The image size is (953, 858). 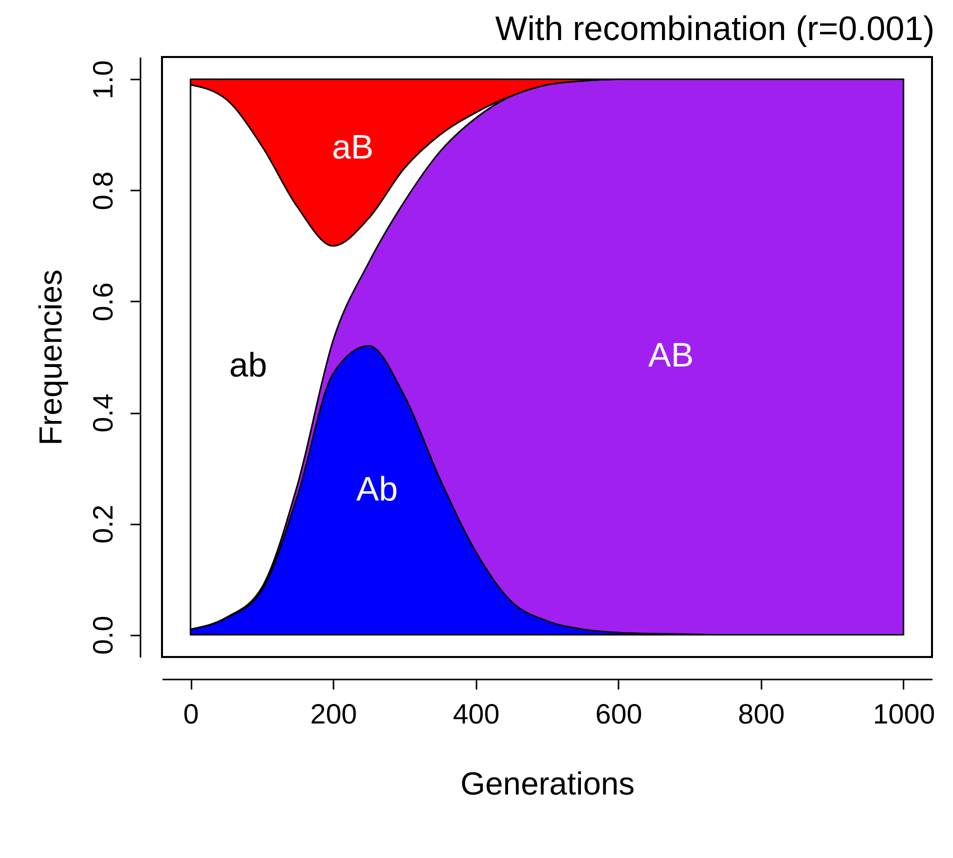 I want to click on x-tick-label: 600, so click(x=618, y=714).